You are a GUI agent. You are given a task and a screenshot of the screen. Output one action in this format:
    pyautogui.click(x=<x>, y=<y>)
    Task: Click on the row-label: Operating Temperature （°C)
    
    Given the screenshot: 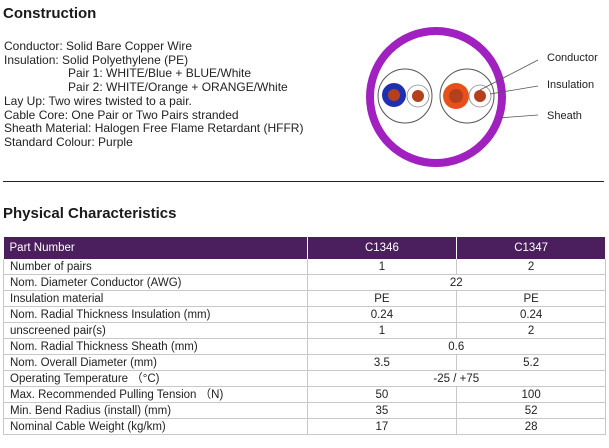 What is the action you would take?
    pyautogui.click(x=155, y=378)
    